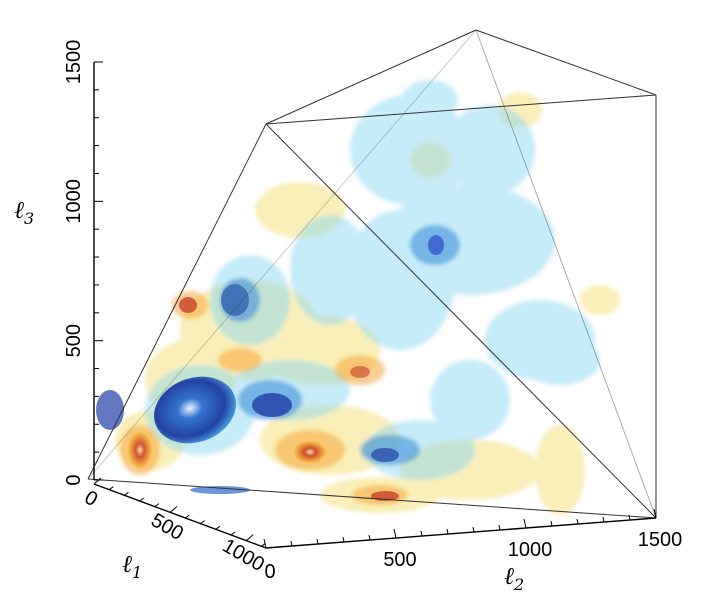  I want to click on y-tick-label: 1000, so click(530, 550).